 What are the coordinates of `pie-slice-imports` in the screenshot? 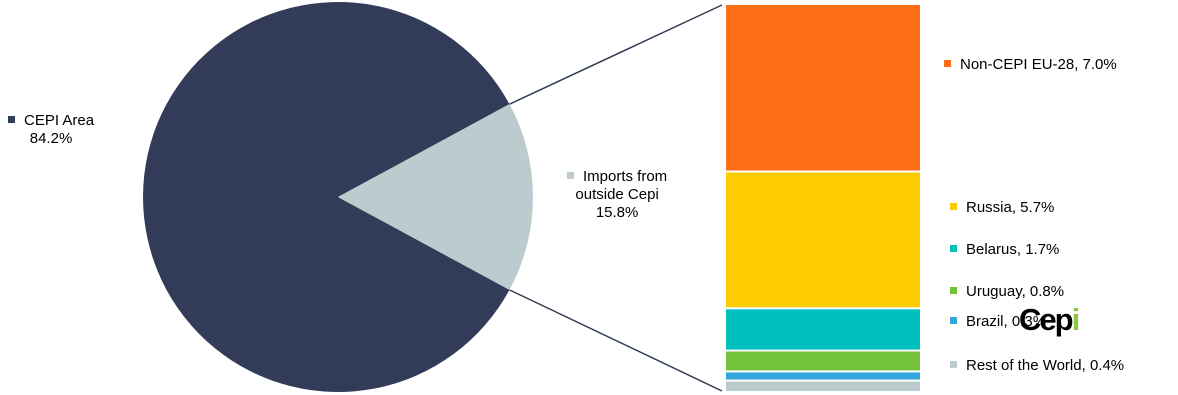 It's located at (435, 197).